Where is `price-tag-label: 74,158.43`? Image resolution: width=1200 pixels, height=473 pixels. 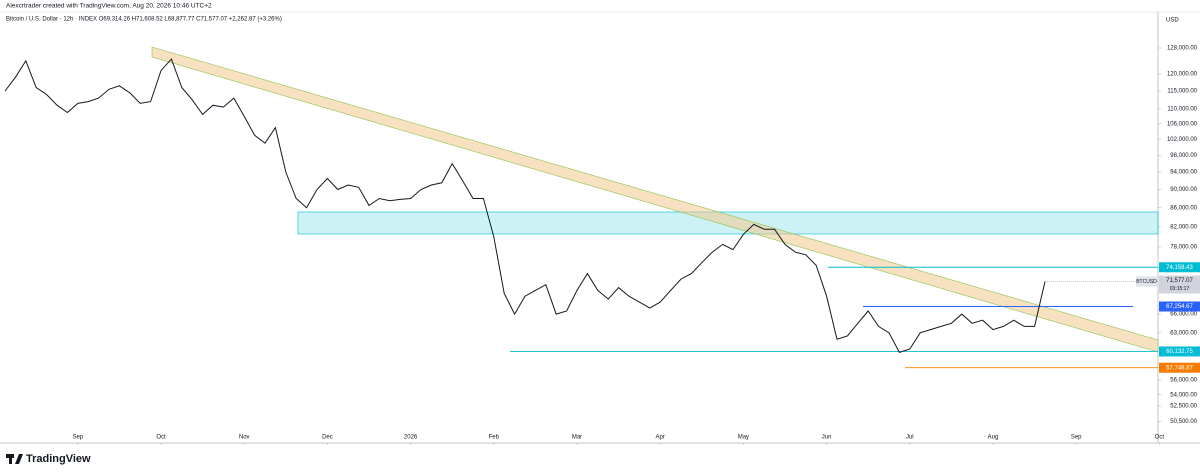 price-tag-label: 74,158.43 is located at coordinates (1179, 268).